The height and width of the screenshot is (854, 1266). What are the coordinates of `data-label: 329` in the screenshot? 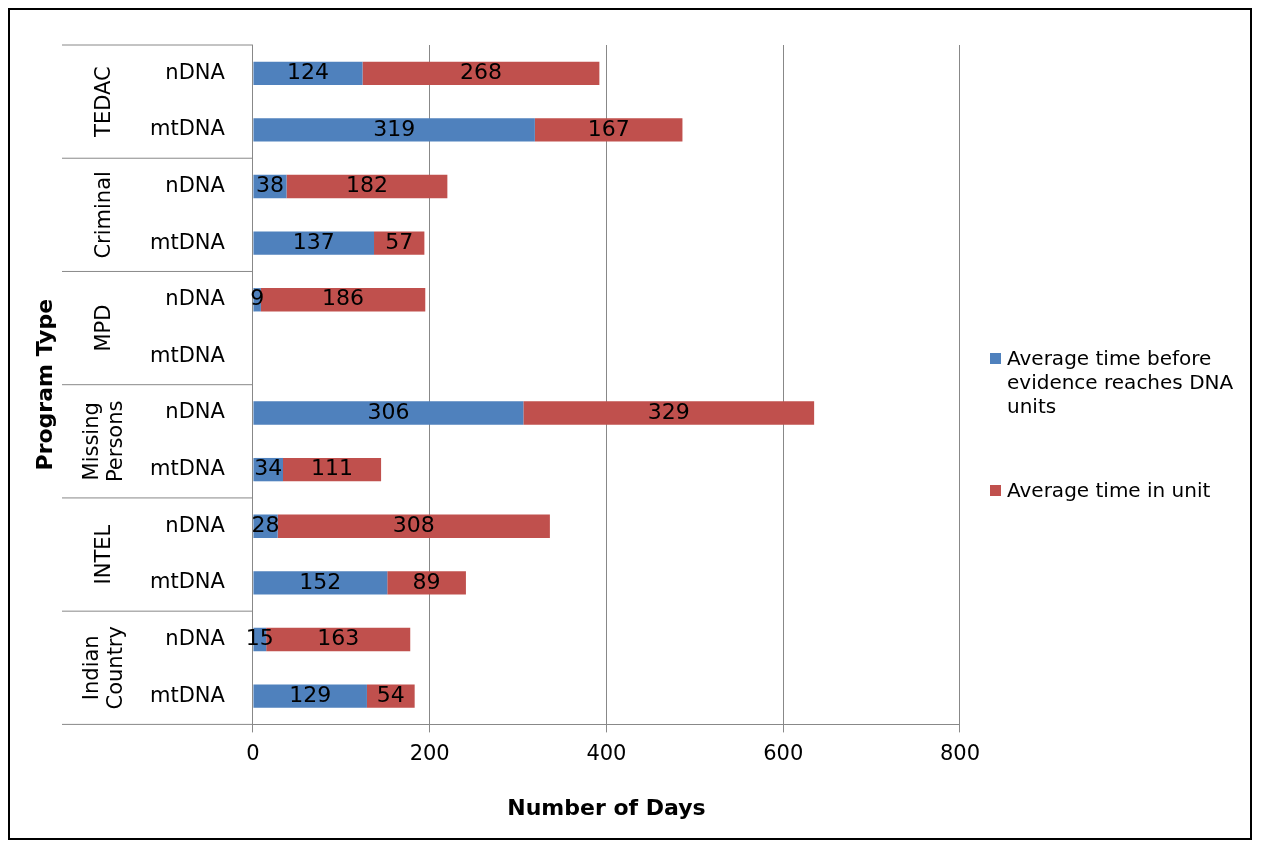 It's located at (668, 411).